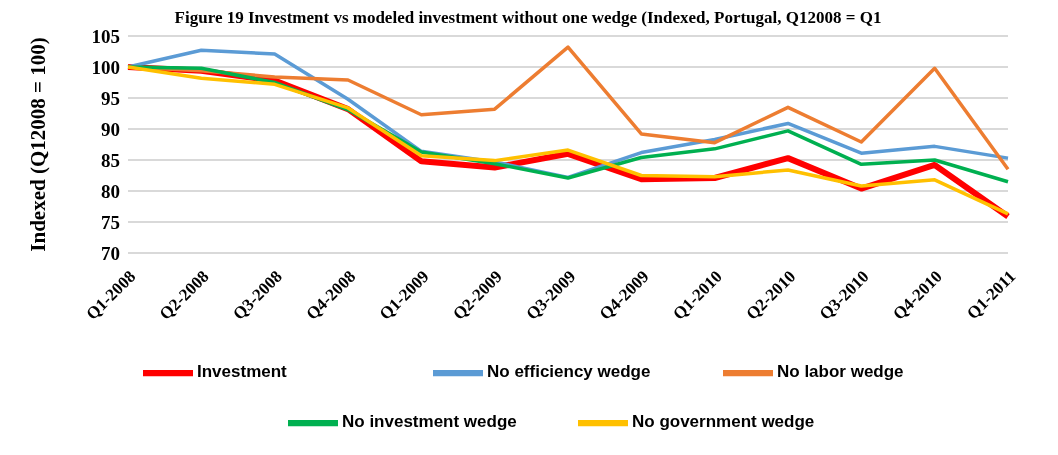 The image size is (1058, 455). What do you see at coordinates (569, 372) in the screenshot?
I see `legend-label: No efficiency wedge` at bounding box center [569, 372].